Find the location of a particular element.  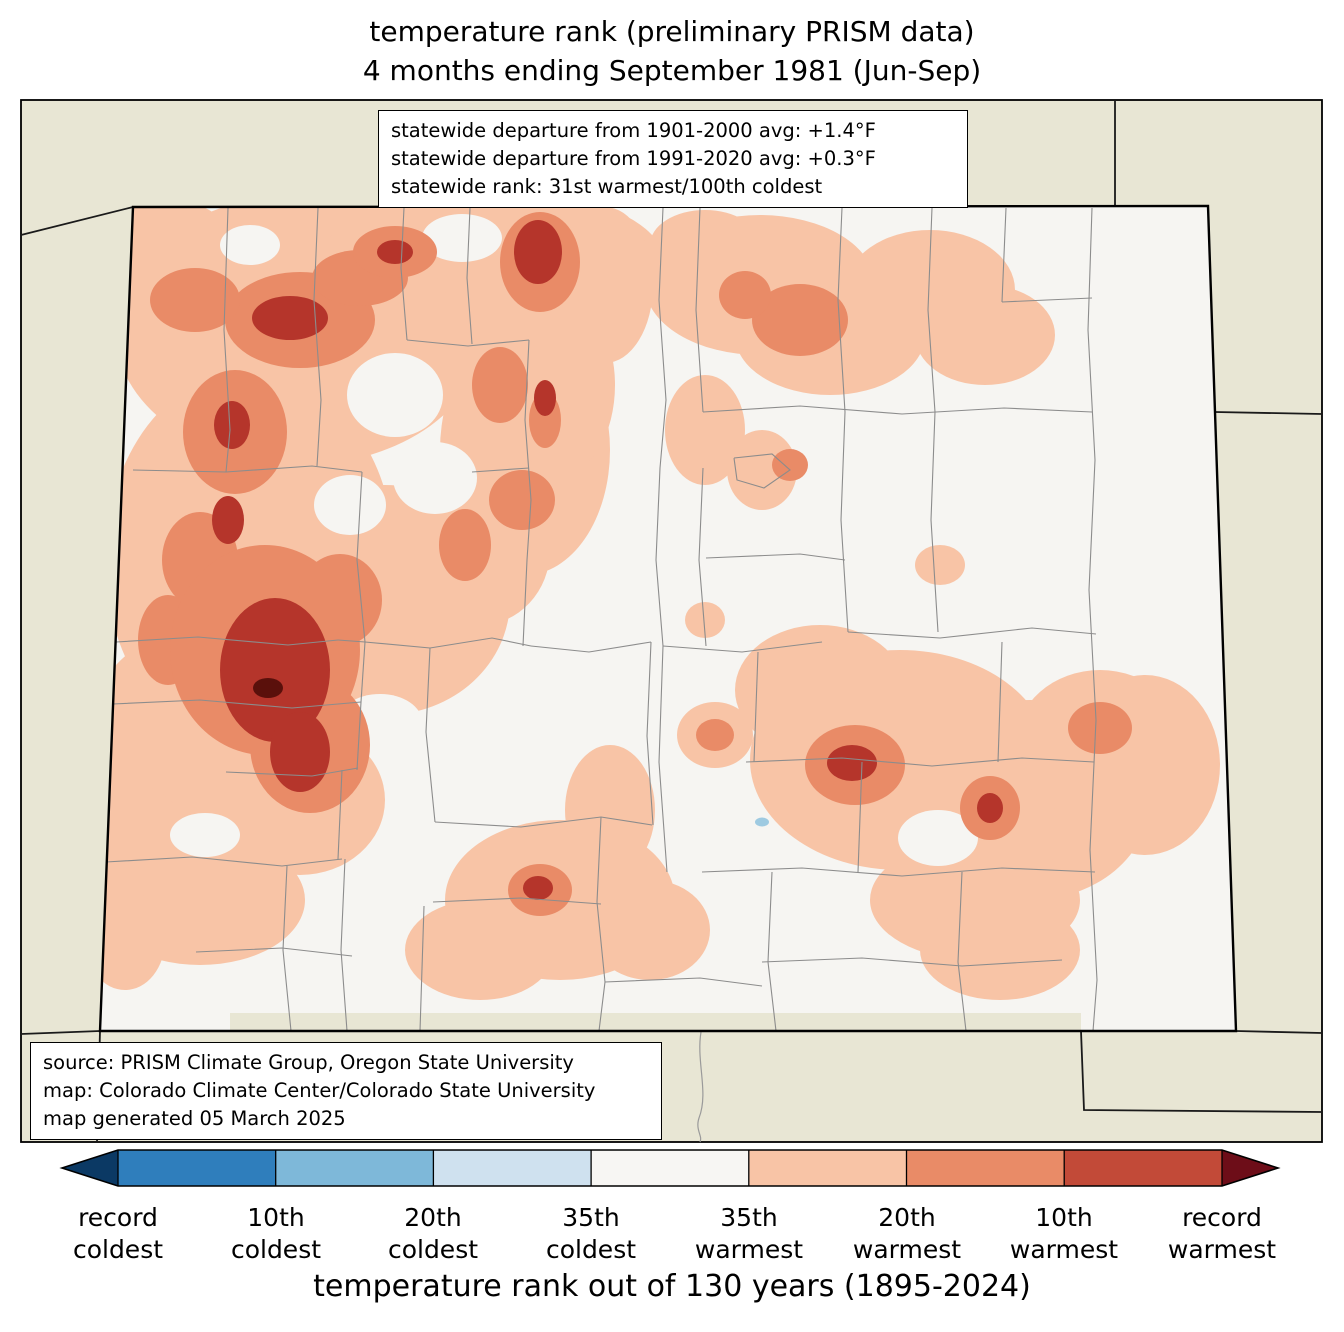

south-edge-nodata-strip is located at coordinates (655, 1022).